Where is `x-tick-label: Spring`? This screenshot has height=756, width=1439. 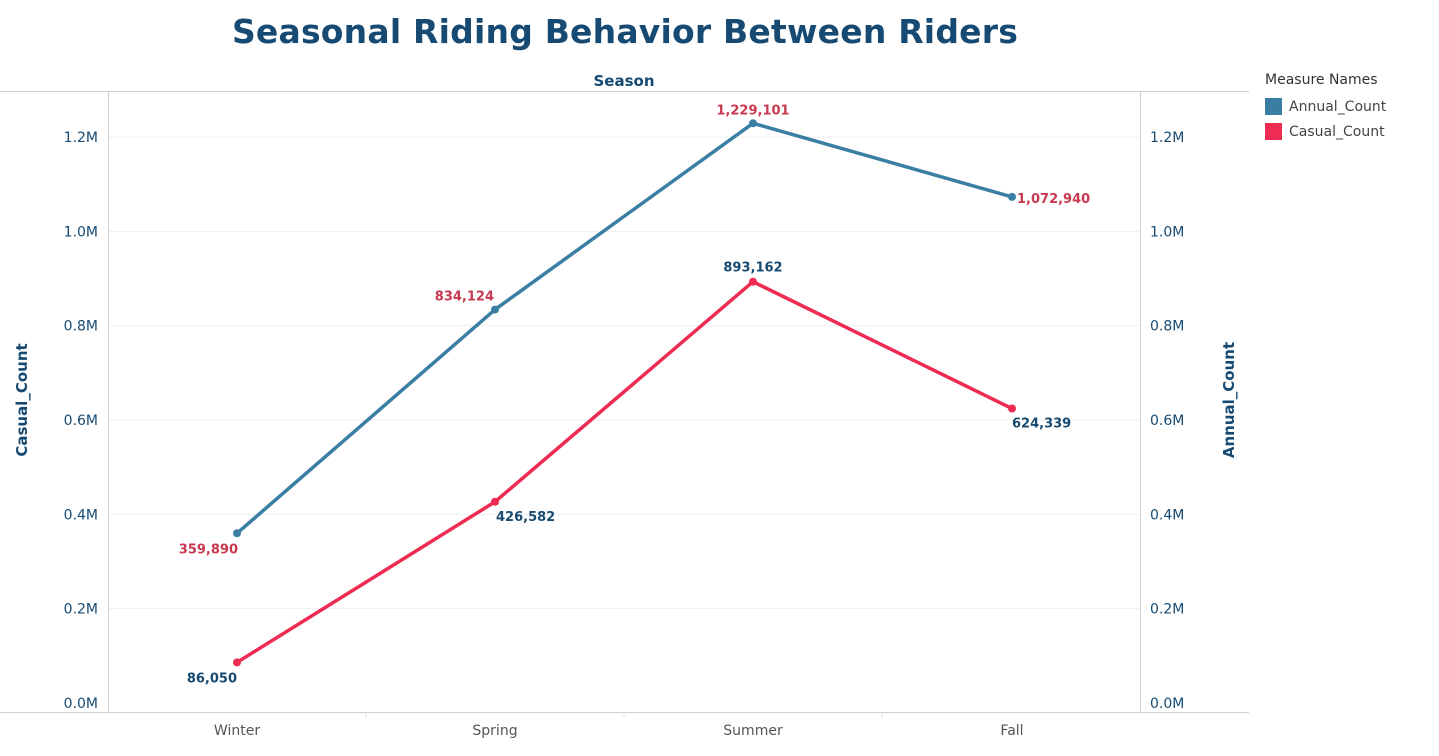
x-tick-label: Spring is located at coordinates (494, 731).